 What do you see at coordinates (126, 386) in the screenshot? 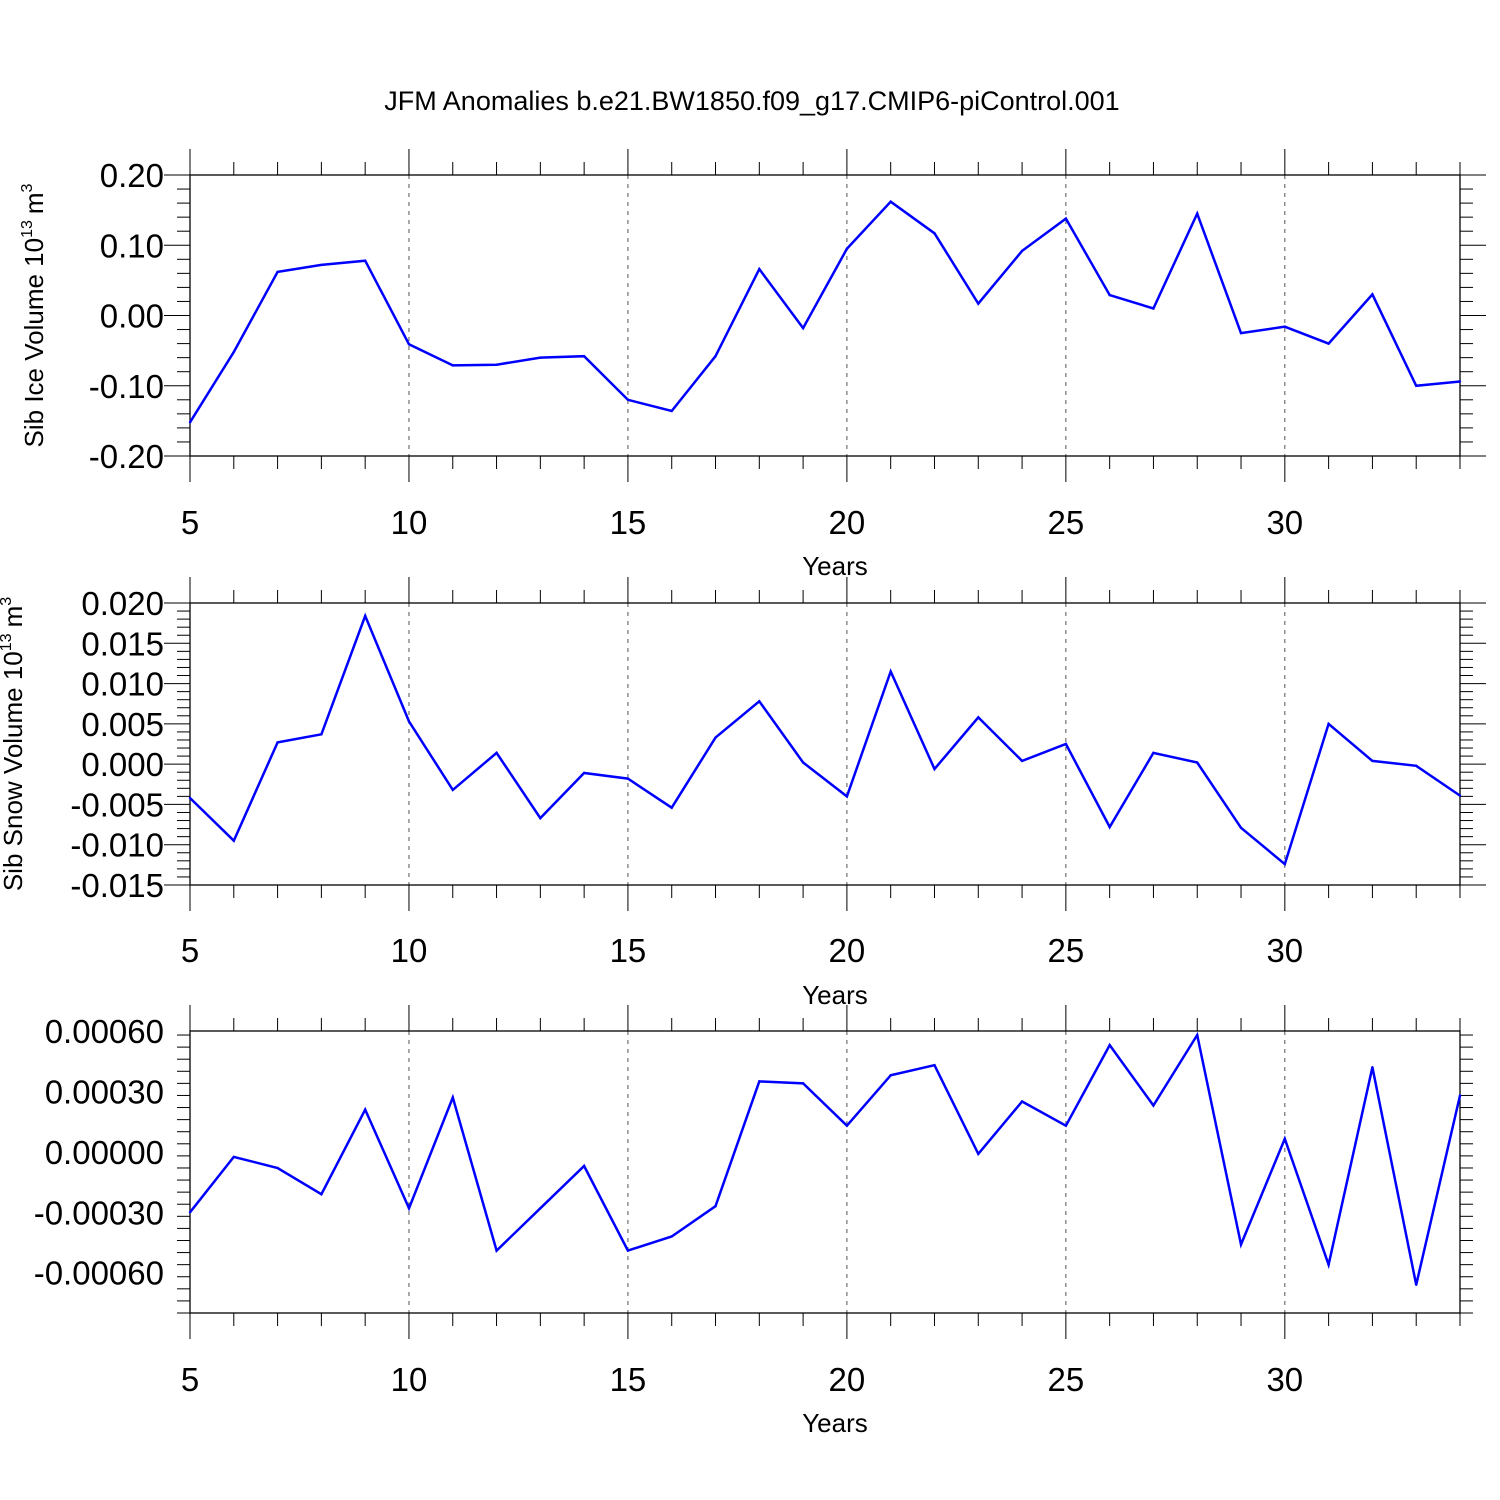
I see `y-tick-label: -0.10` at bounding box center [126, 386].